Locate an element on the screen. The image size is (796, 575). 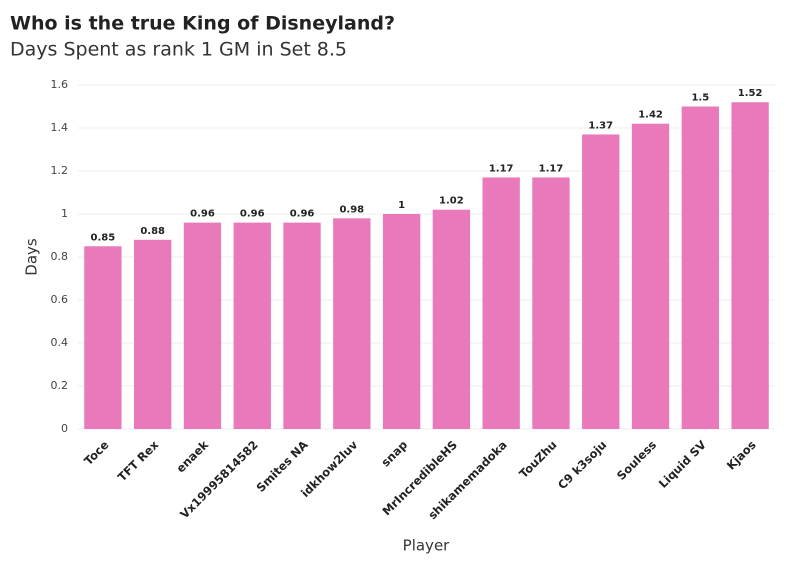
value-label: 0.88 is located at coordinates (152, 231).